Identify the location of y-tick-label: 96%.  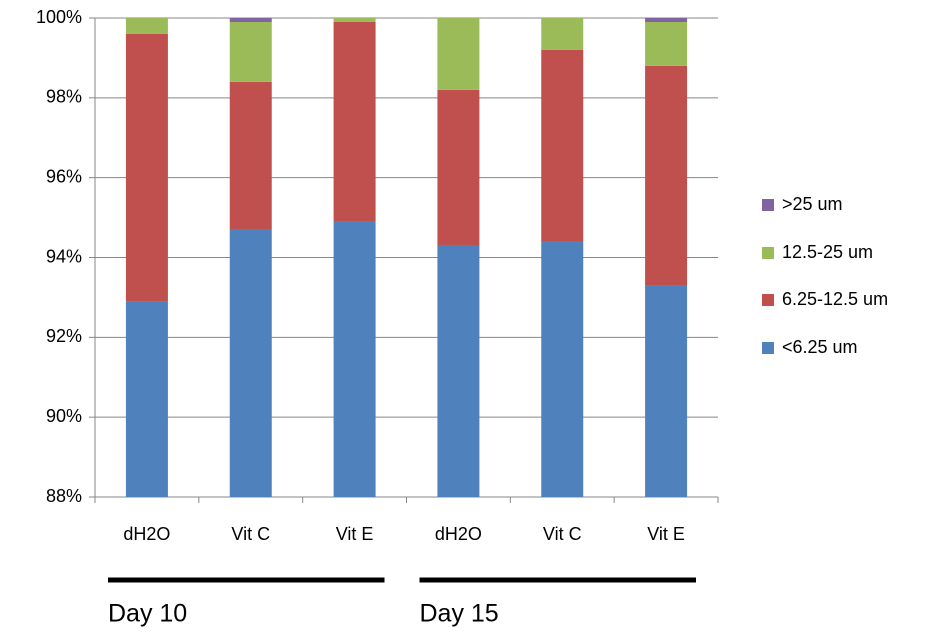
(64, 176).